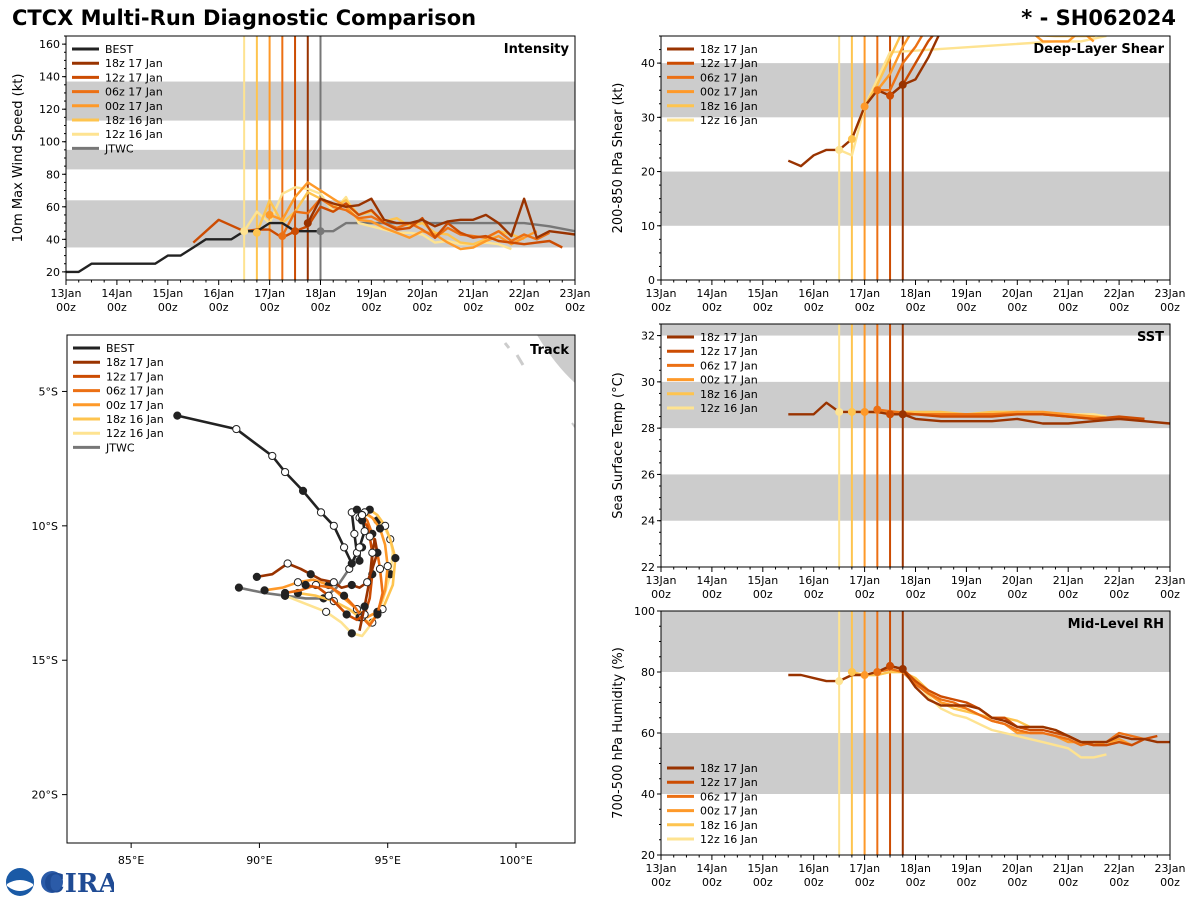  What do you see at coordinates (648, 567) in the screenshot?
I see `y-tick-label: 22` at bounding box center [648, 567].